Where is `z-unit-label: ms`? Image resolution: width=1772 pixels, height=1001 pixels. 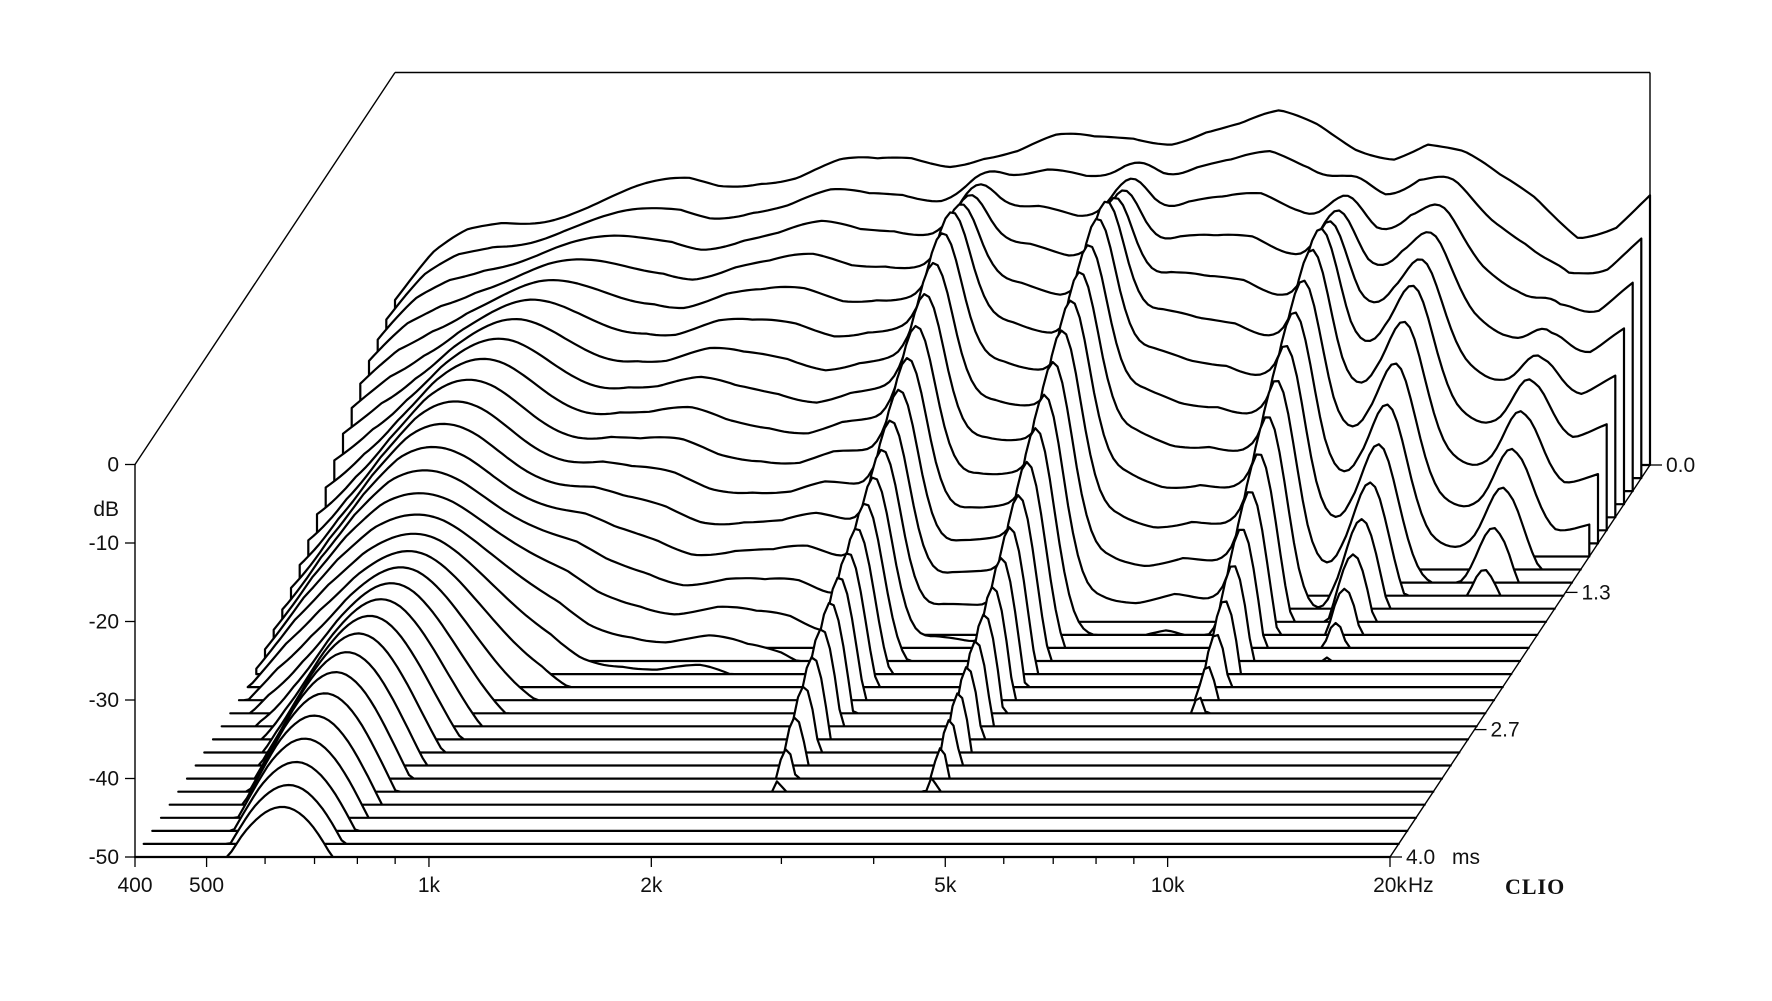
z-unit-label: ms is located at coordinates (1466, 857).